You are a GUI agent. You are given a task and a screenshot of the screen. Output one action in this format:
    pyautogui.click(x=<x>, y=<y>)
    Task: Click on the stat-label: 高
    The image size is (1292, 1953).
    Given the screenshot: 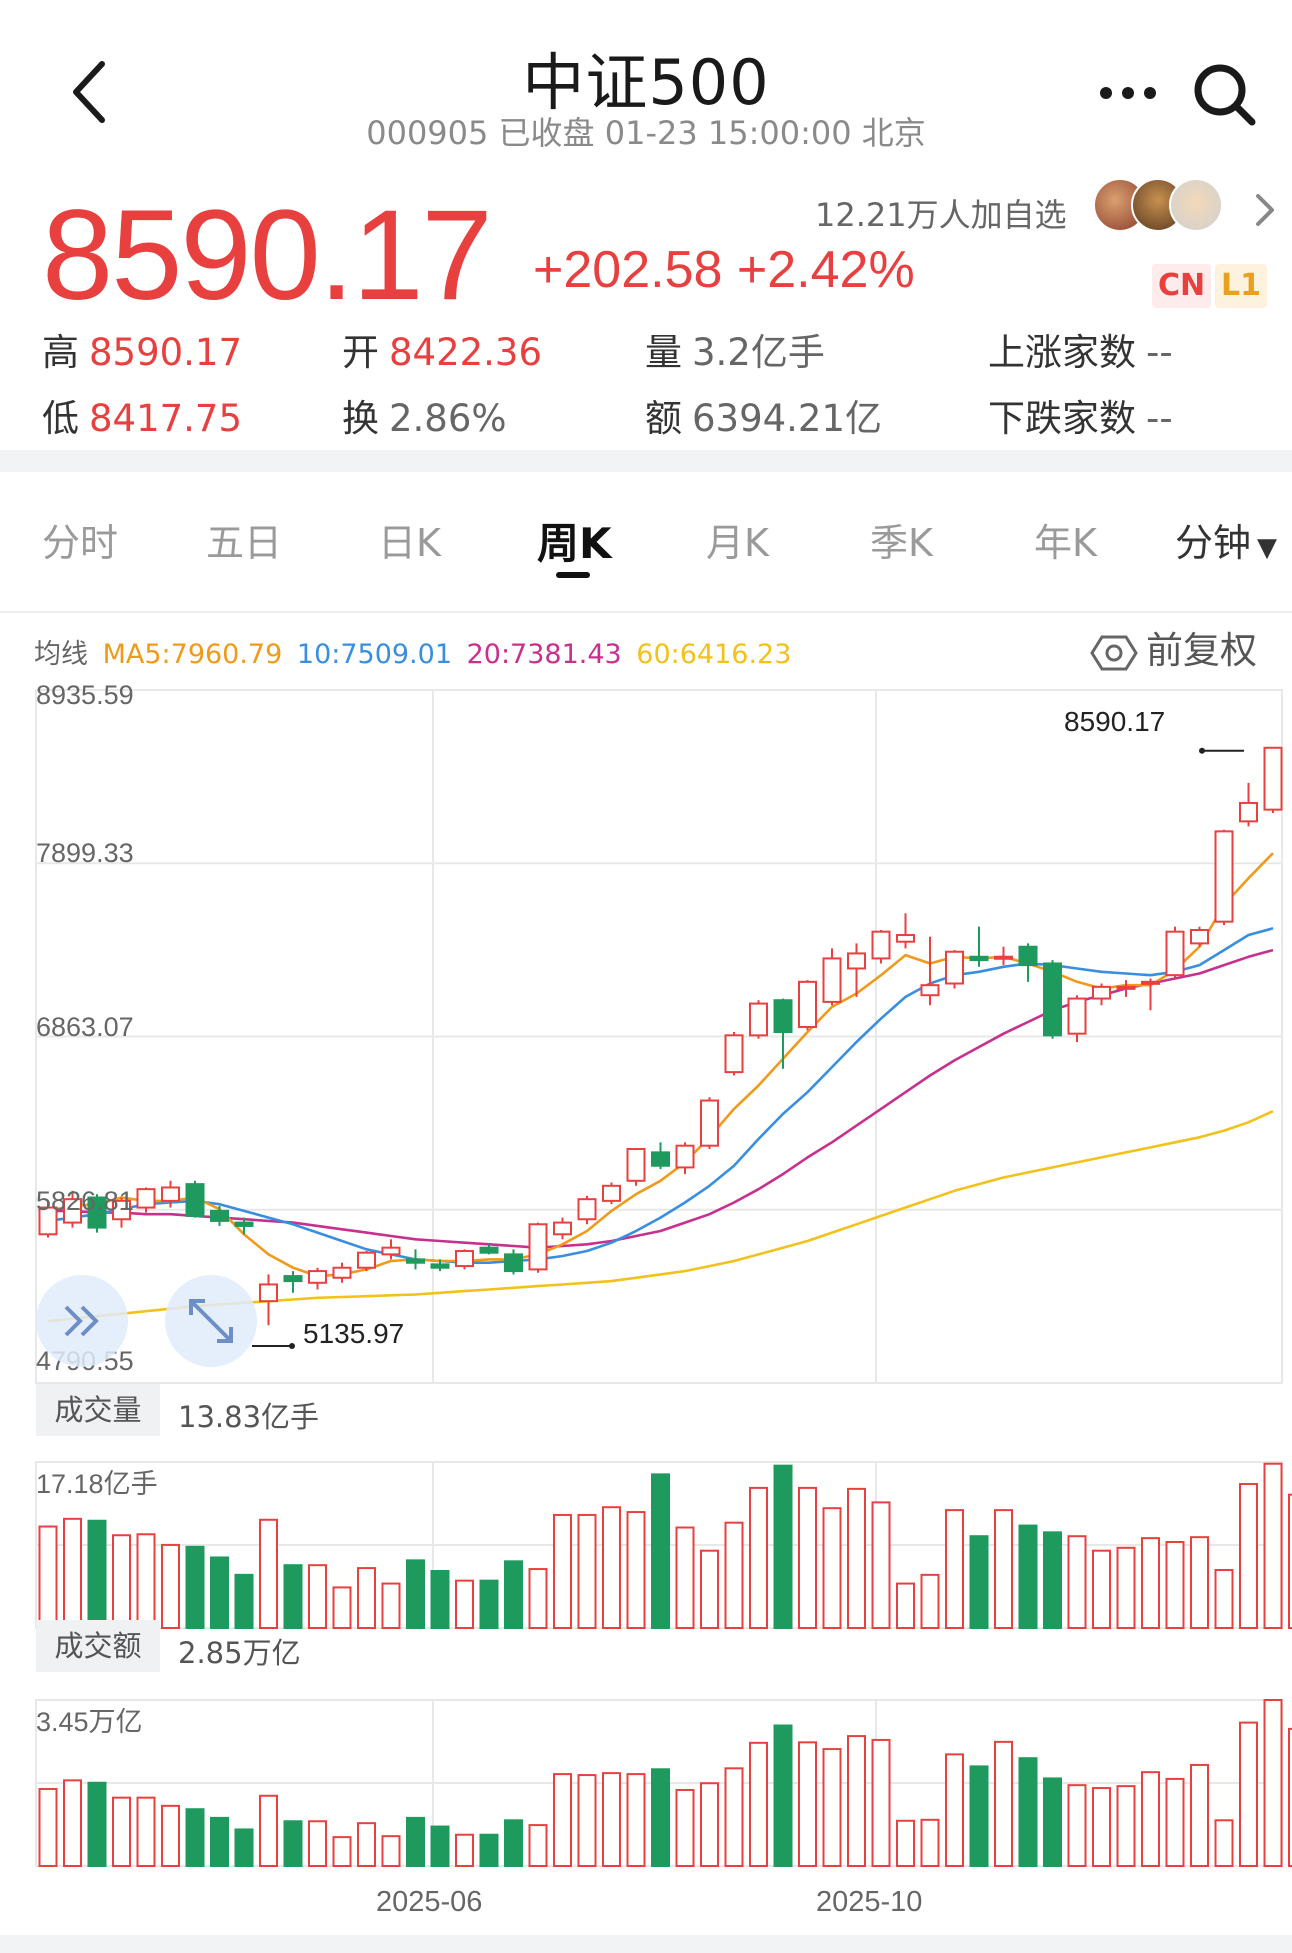 What is the action you would take?
    pyautogui.click(x=60, y=352)
    